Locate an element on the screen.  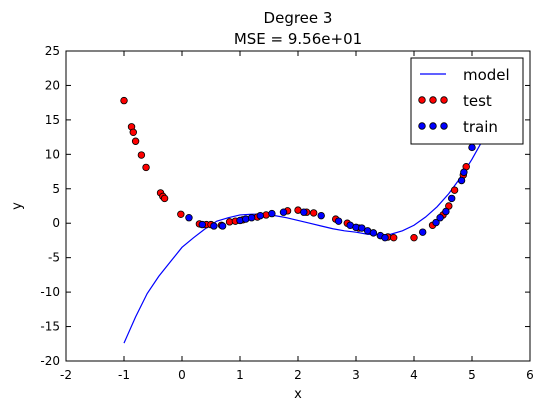
legend-model-label: model is located at coordinates (486, 75).